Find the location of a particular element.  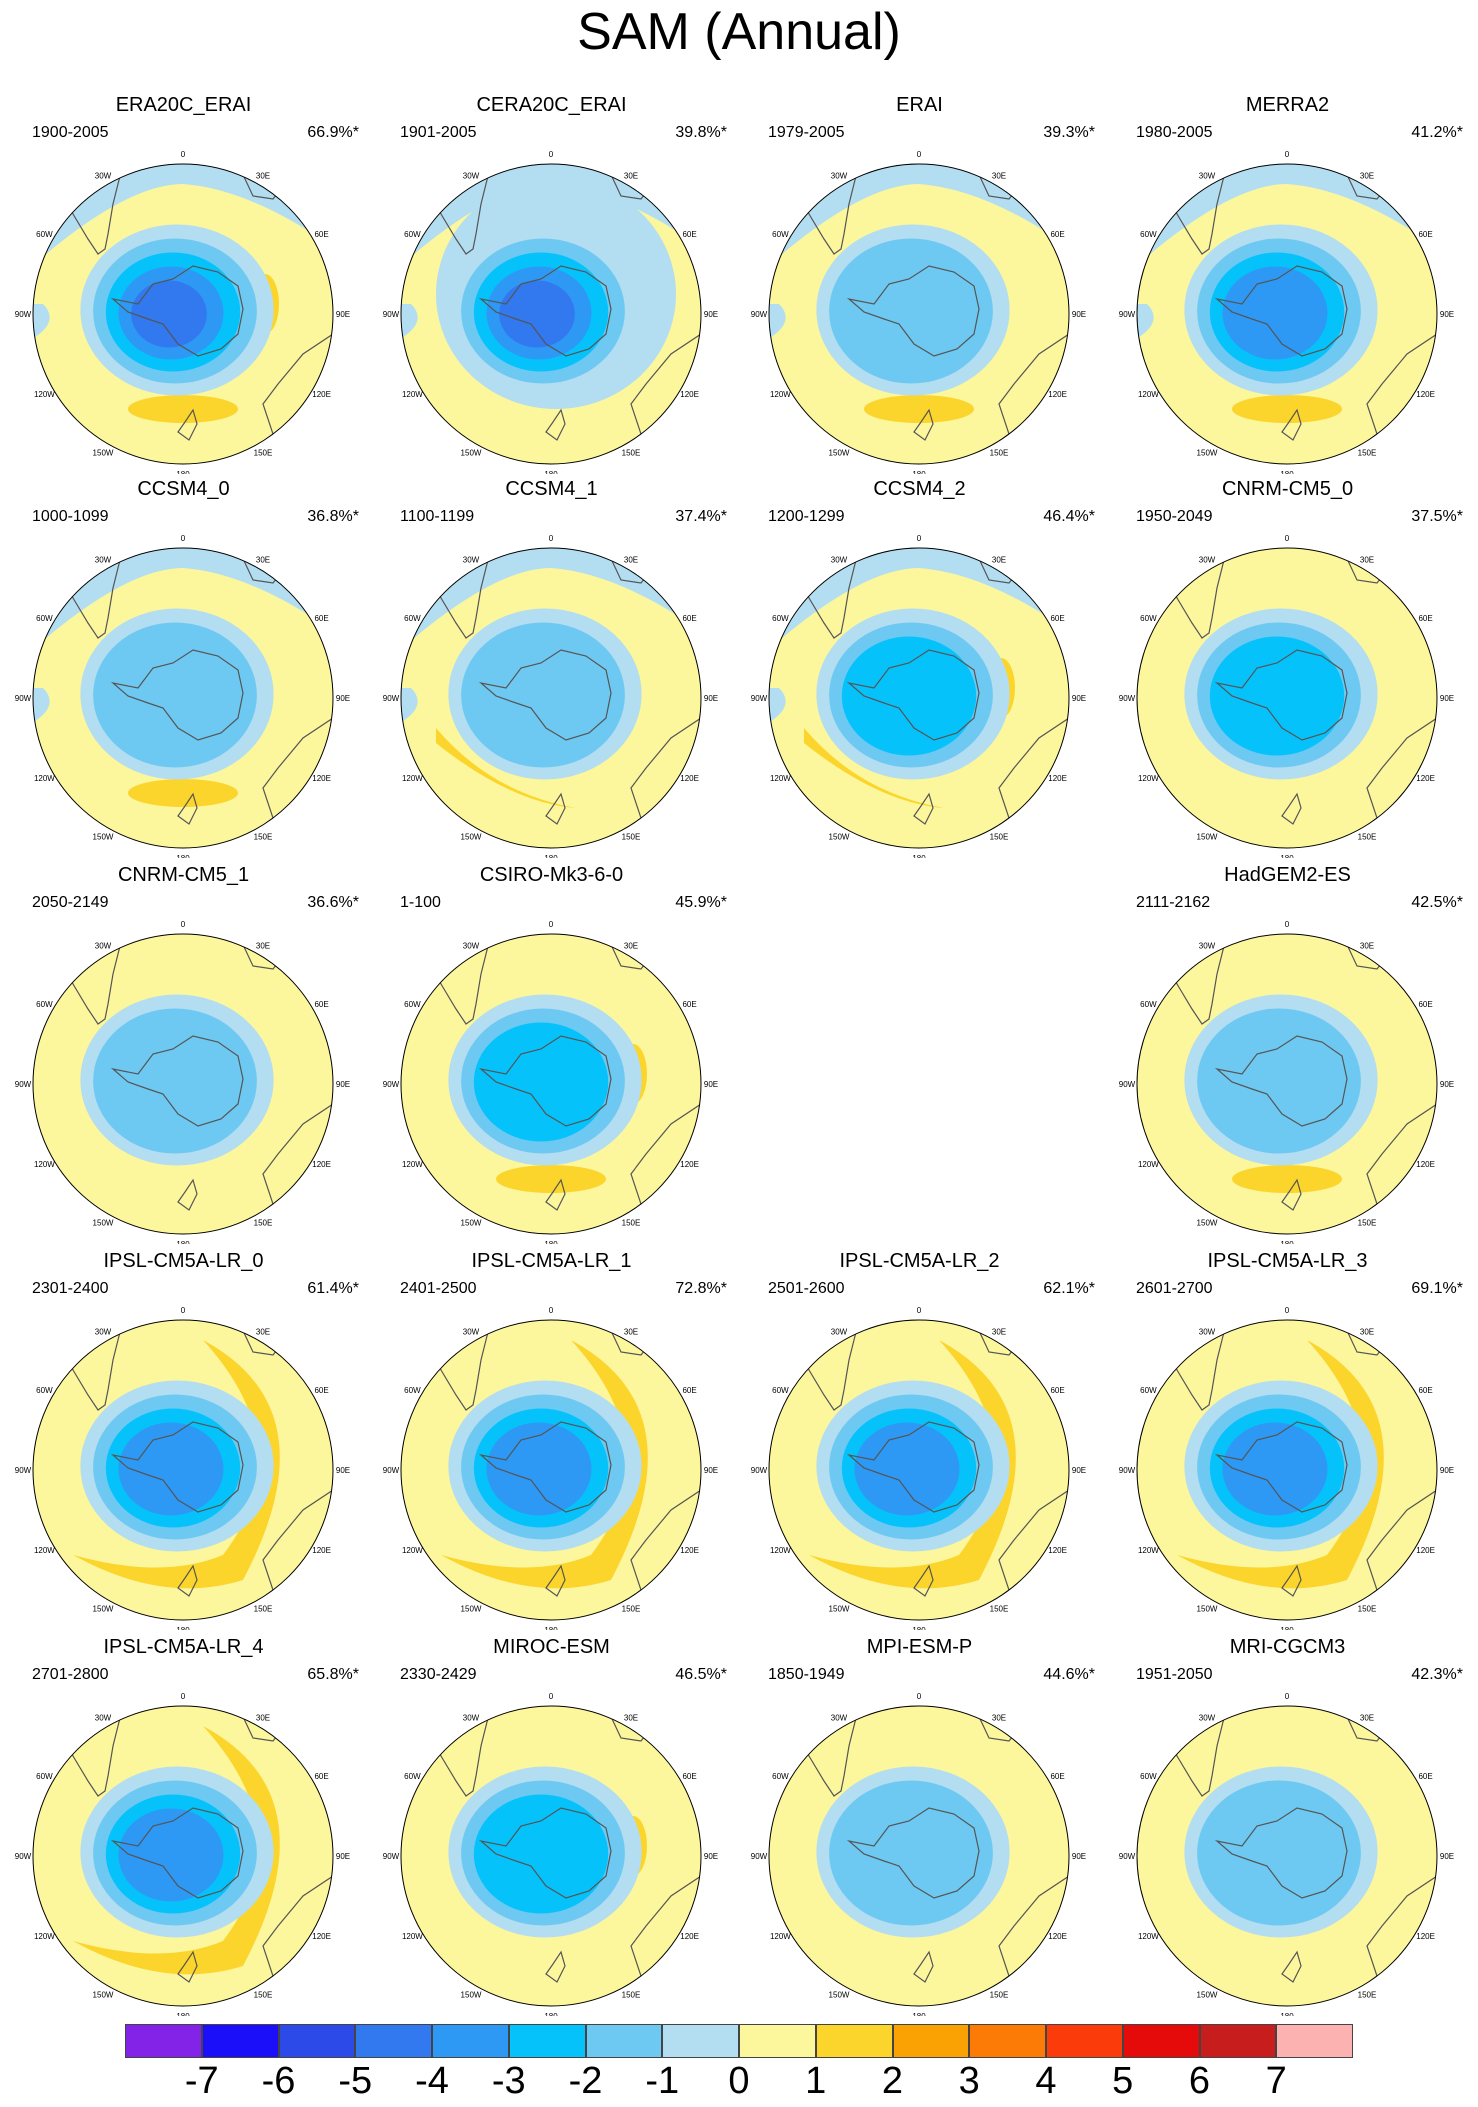

panel-title: IPSL-CM5A-LR_2 is located at coordinates (919, 1261).